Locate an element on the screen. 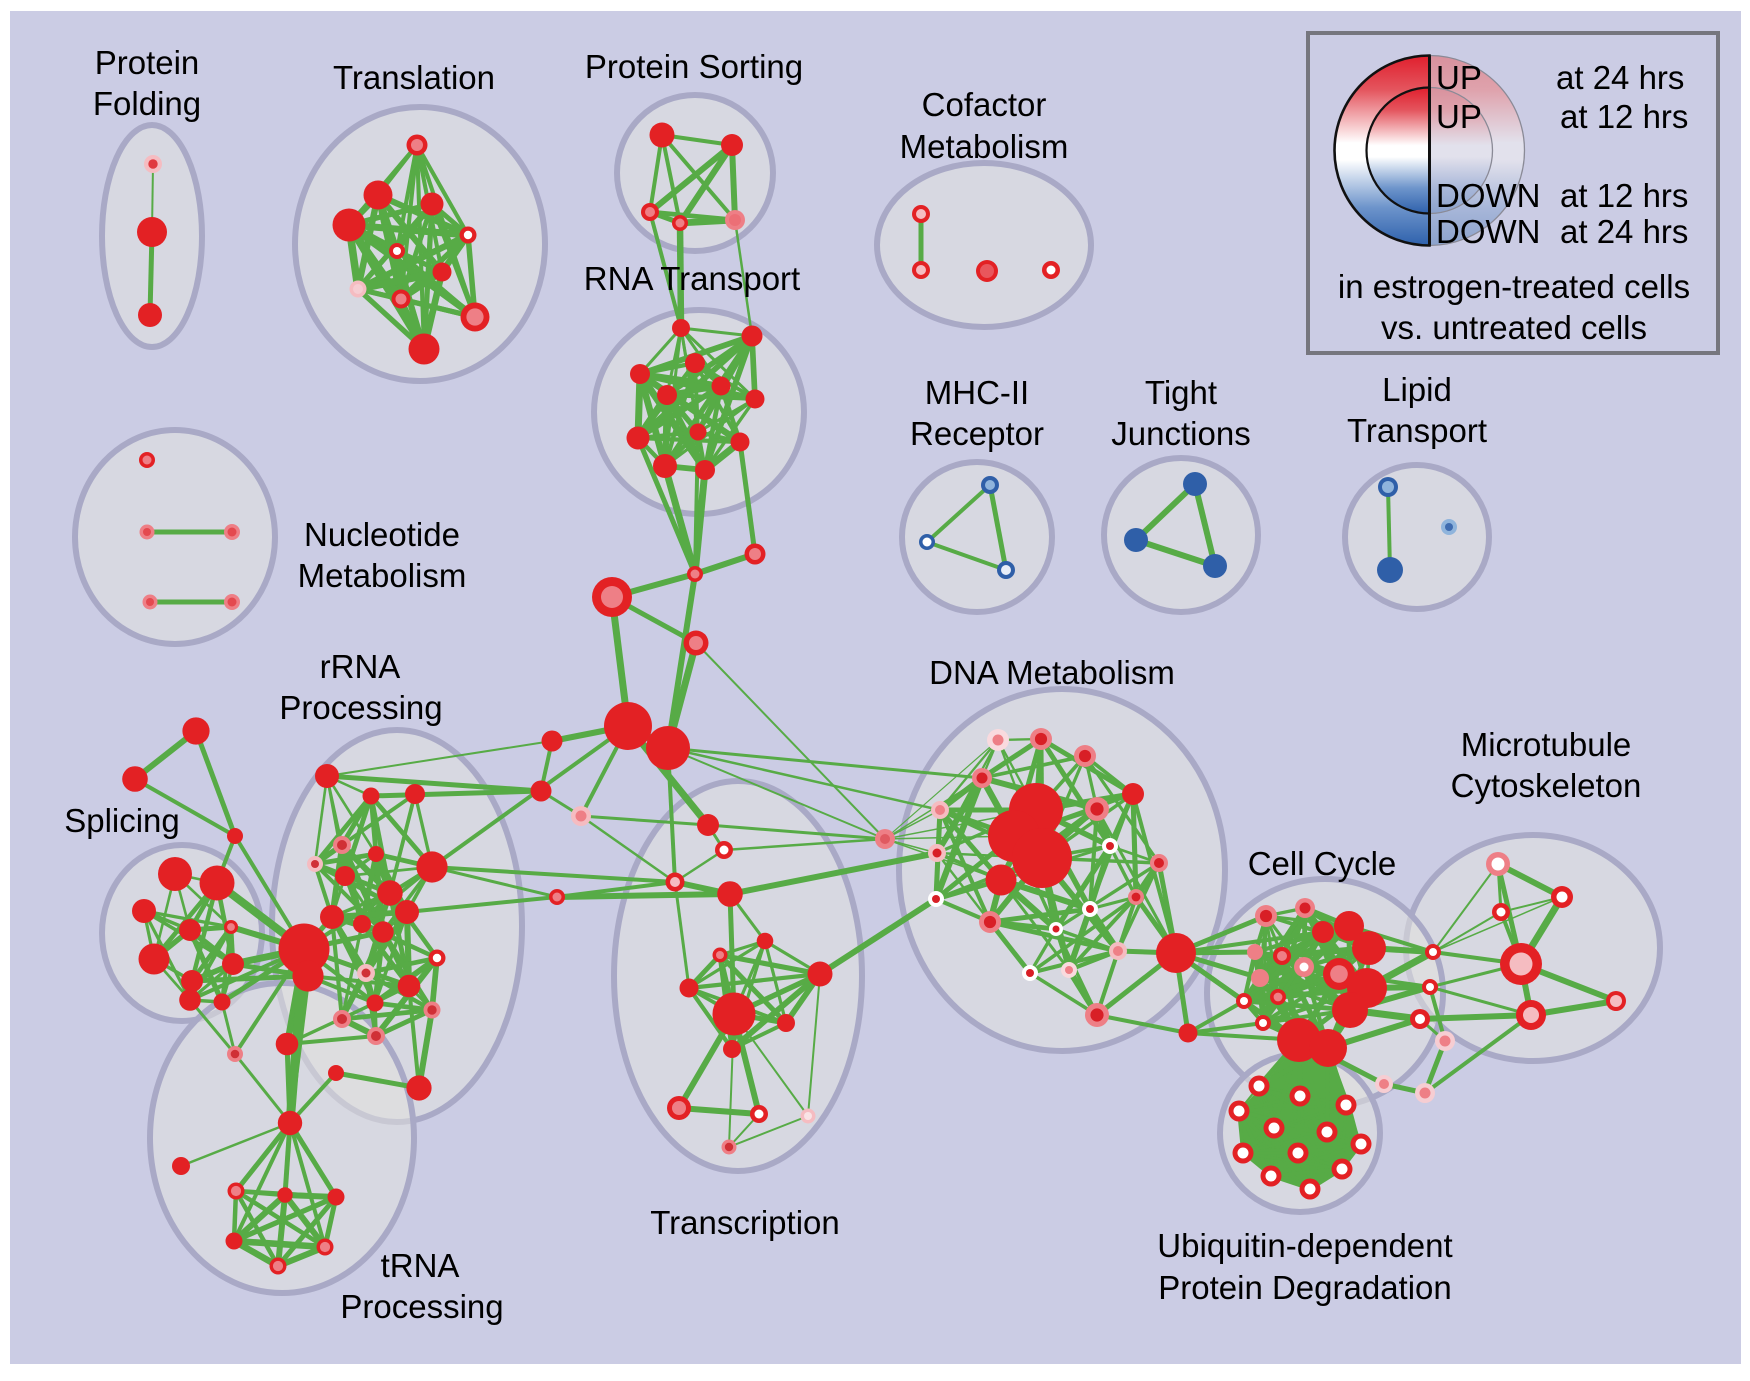  svg-text: Transcription is located at coordinates (745, 1222).